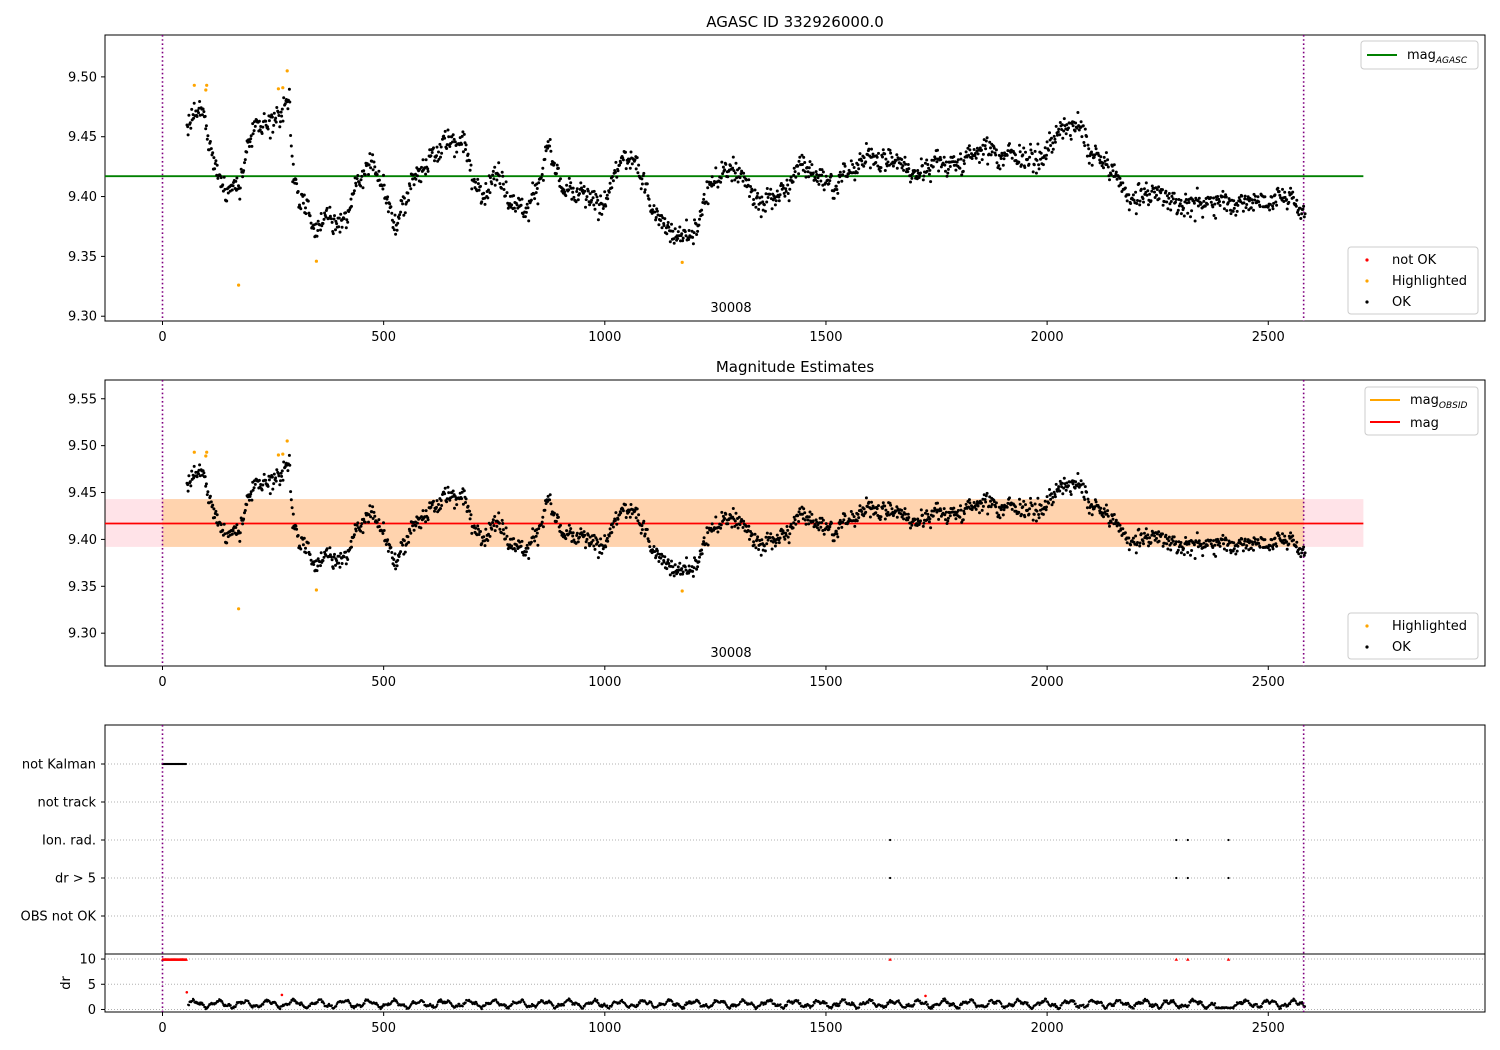  Describe the element at coordinates (194, 452) in the screenshot. I see `panel2-highlighted-point` at that location.